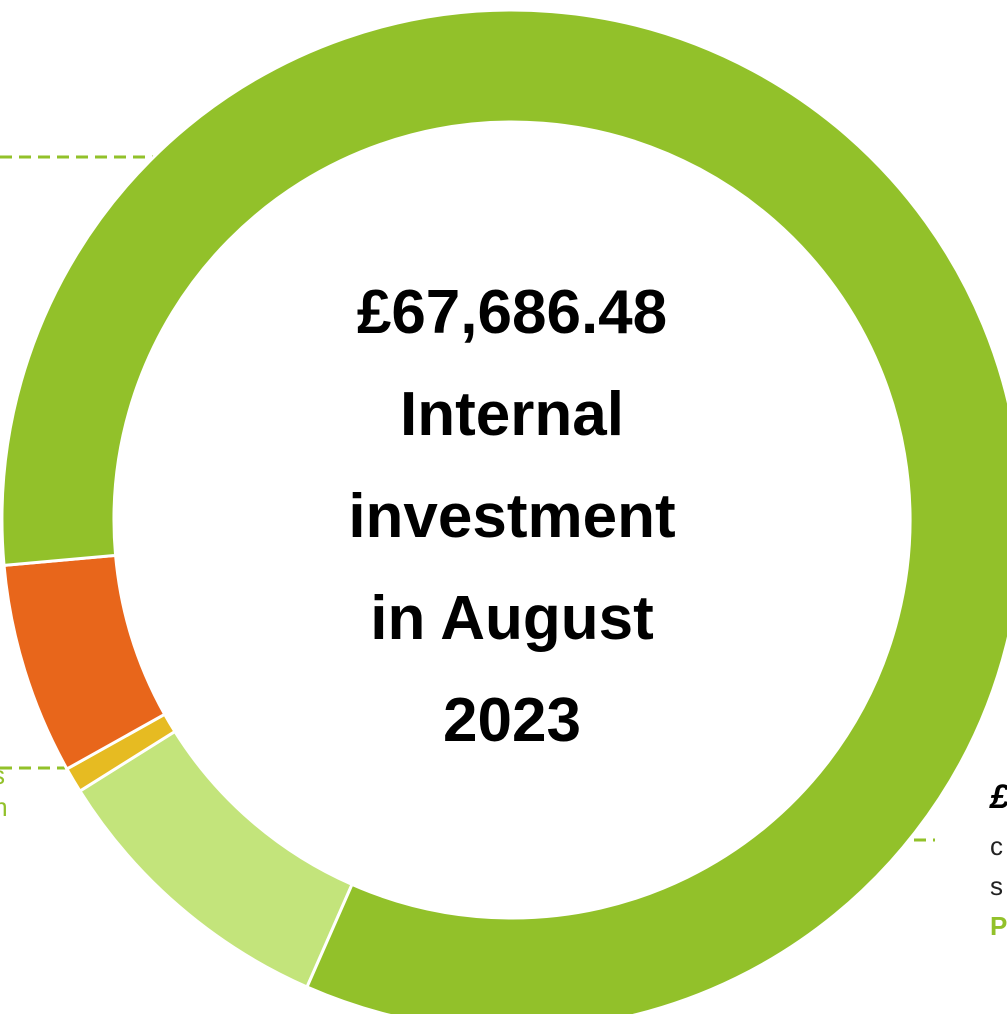 The height and width of the screenshot is (1014, 1007). What do you see at coordinates (216, 859) in the screenshot?
I see `segment` at bounding box center [216, 859].